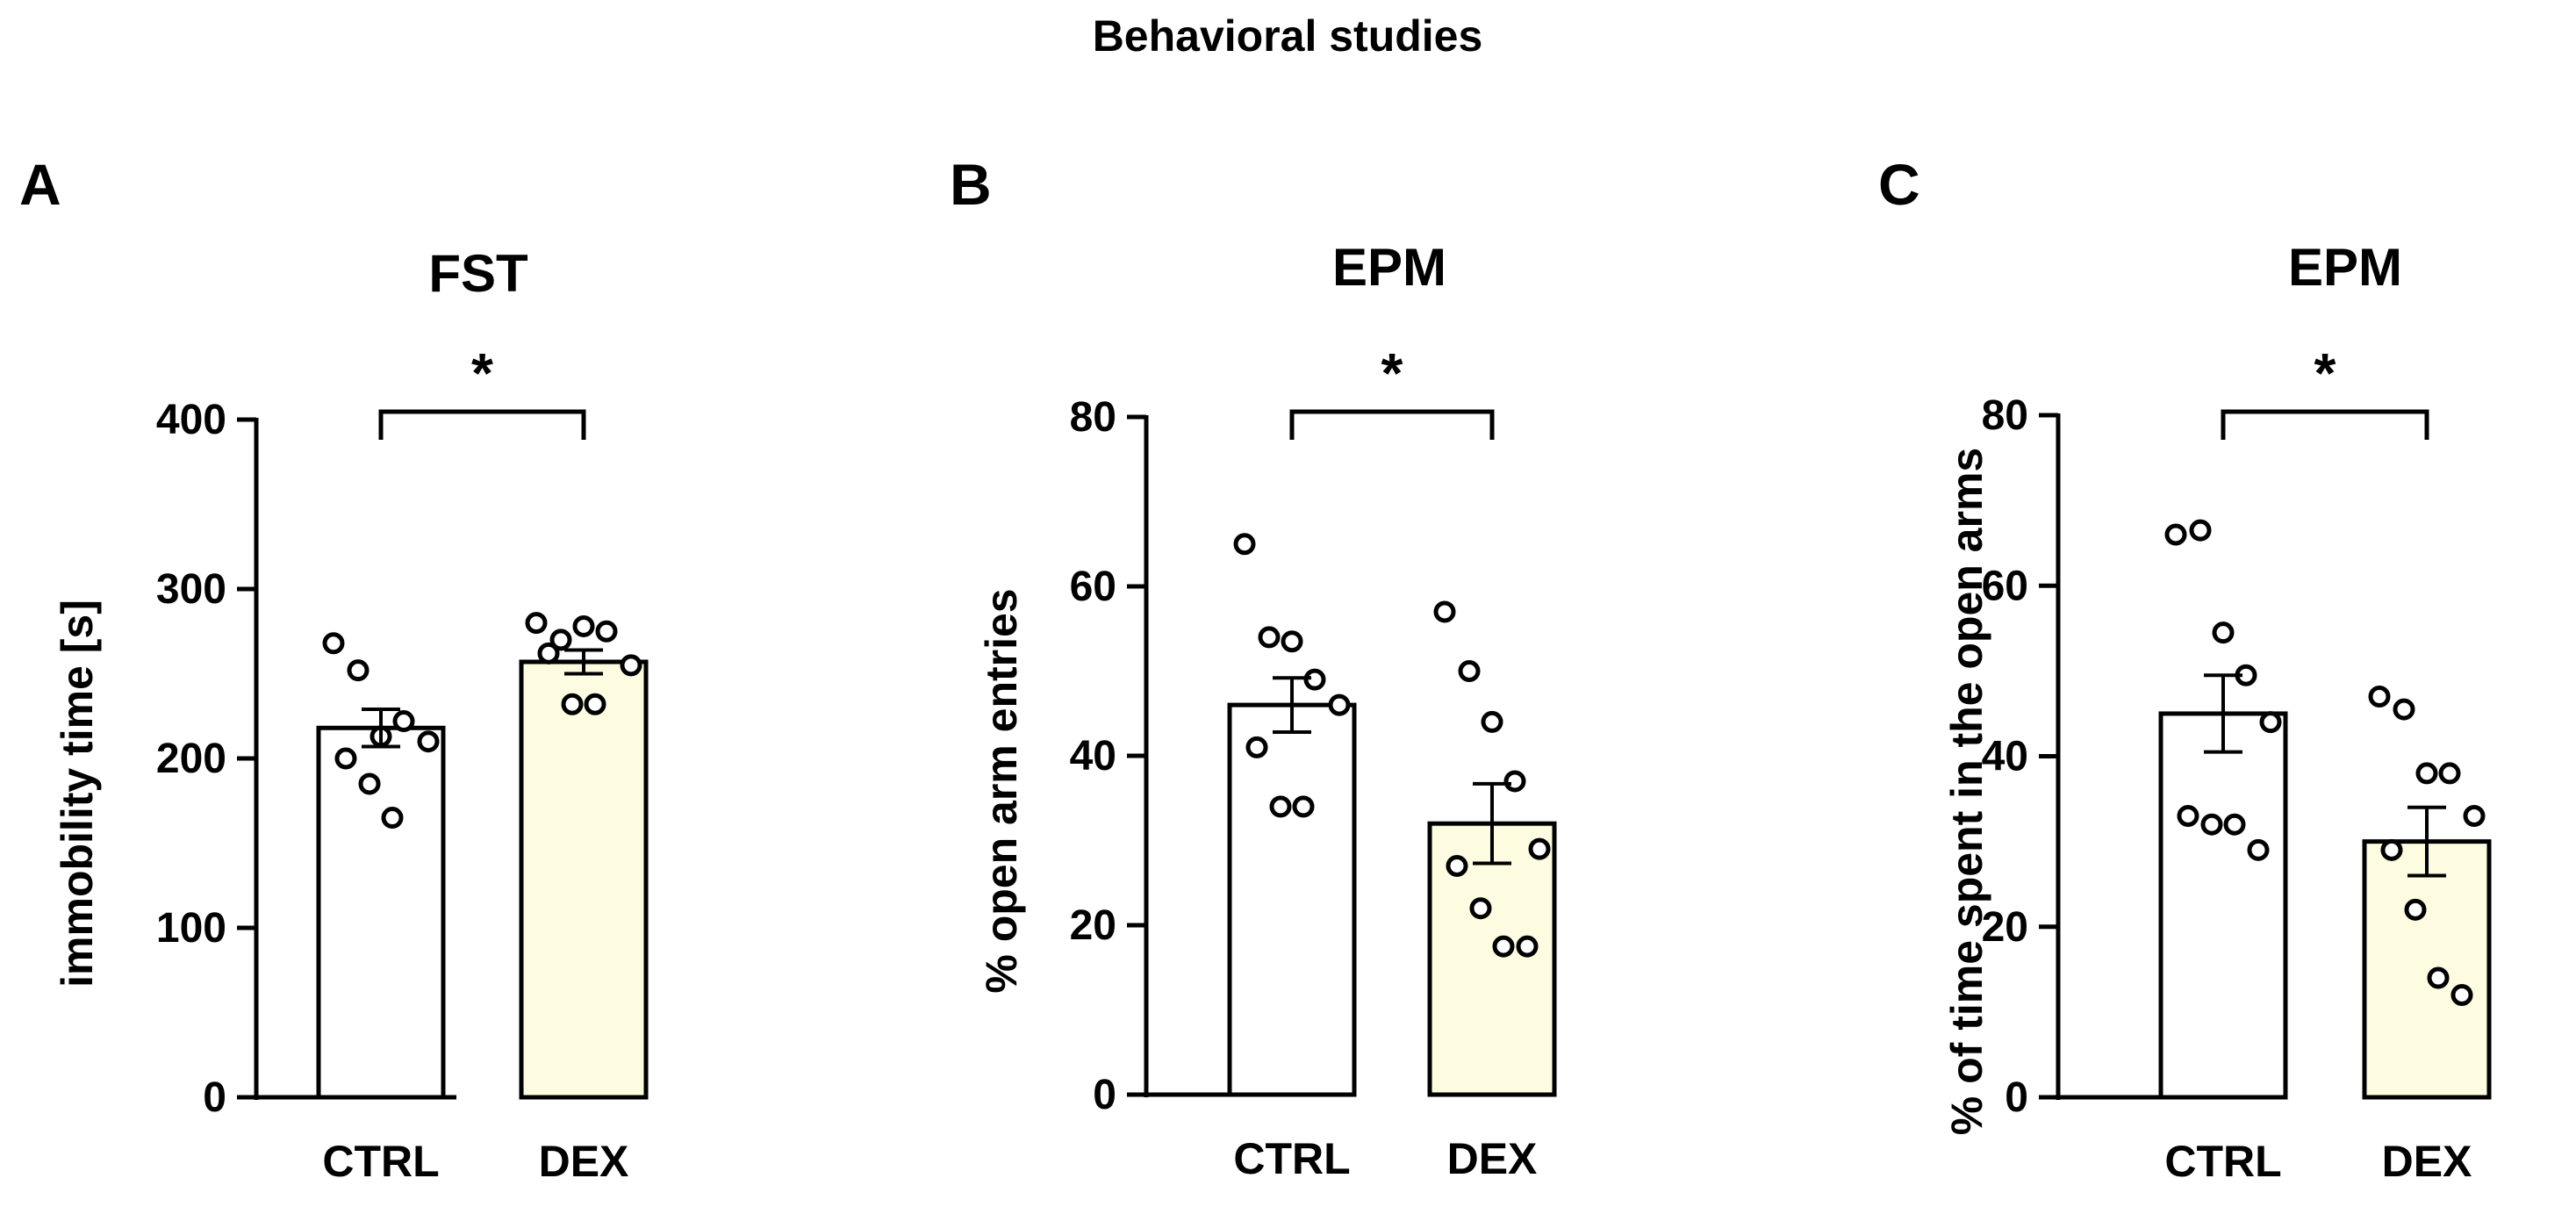 This screenshot has width=2576, height=1207. Describe the element at coordinates (1966, 791) in the screenshot. I see `y-axis-label: % of time spent in the open arms` at that location.